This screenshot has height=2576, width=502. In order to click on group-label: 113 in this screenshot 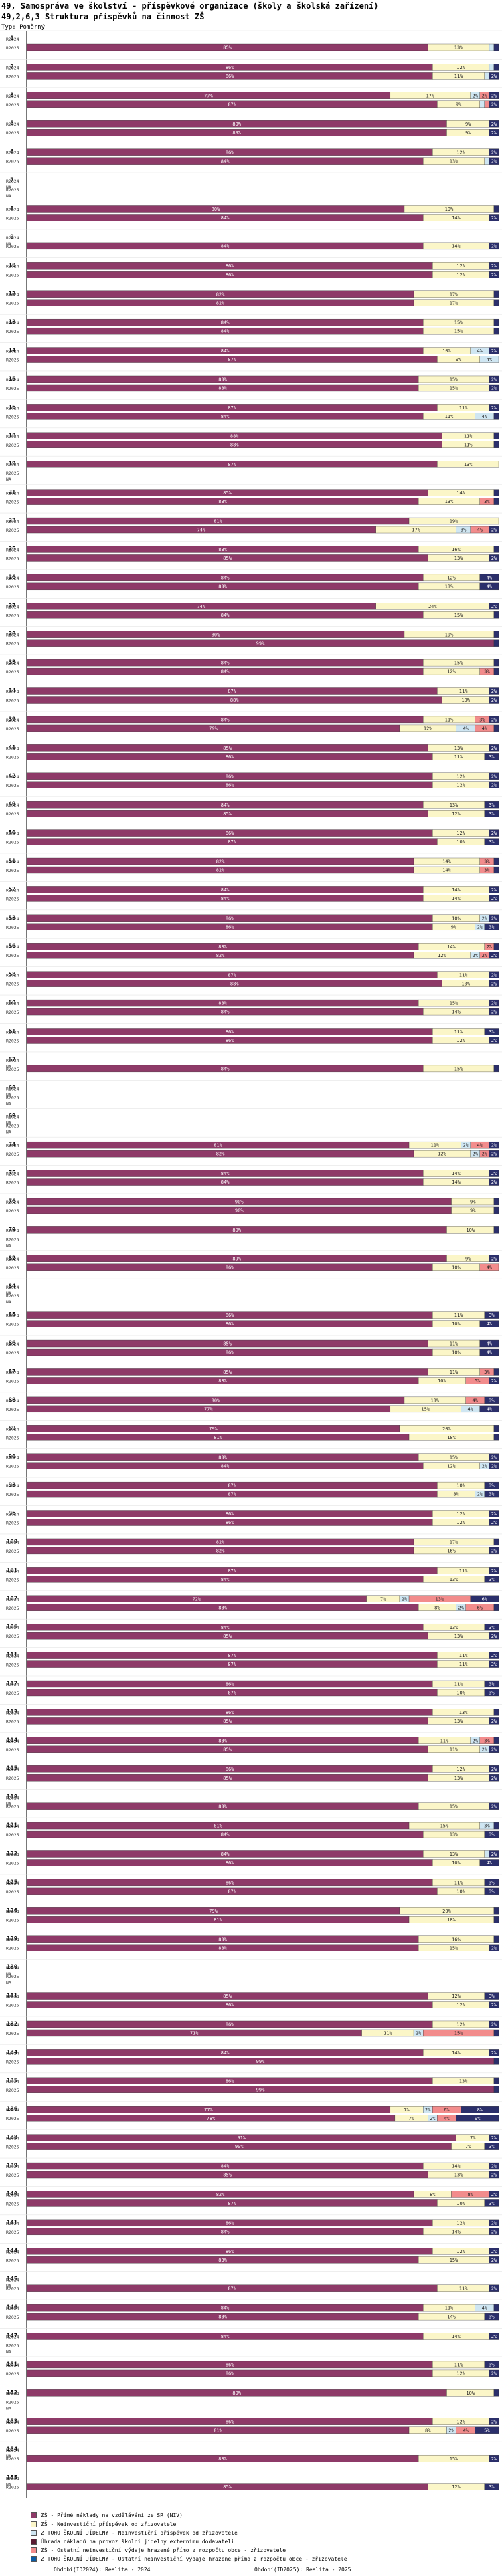, I will do `click(12, 1712)`.